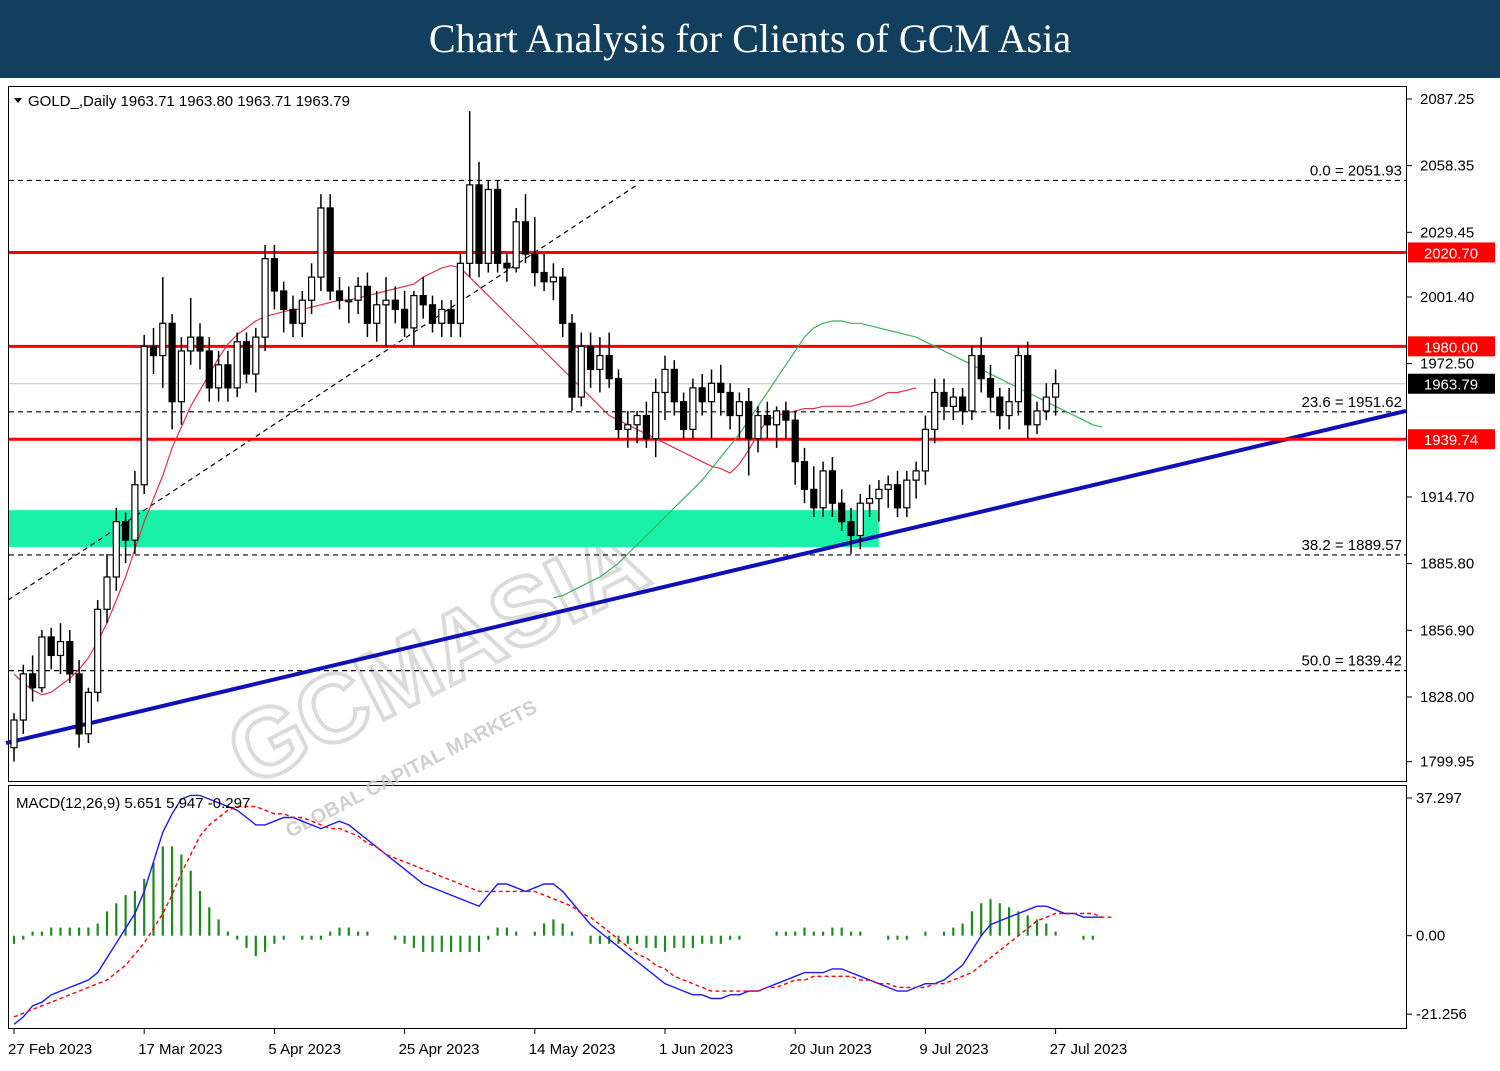 This screenshot has width=1500, height=1071. Describe the element at coordinates (1447, 364) in the screenshot. I see `price-tick-label: 1972.50` at that location.